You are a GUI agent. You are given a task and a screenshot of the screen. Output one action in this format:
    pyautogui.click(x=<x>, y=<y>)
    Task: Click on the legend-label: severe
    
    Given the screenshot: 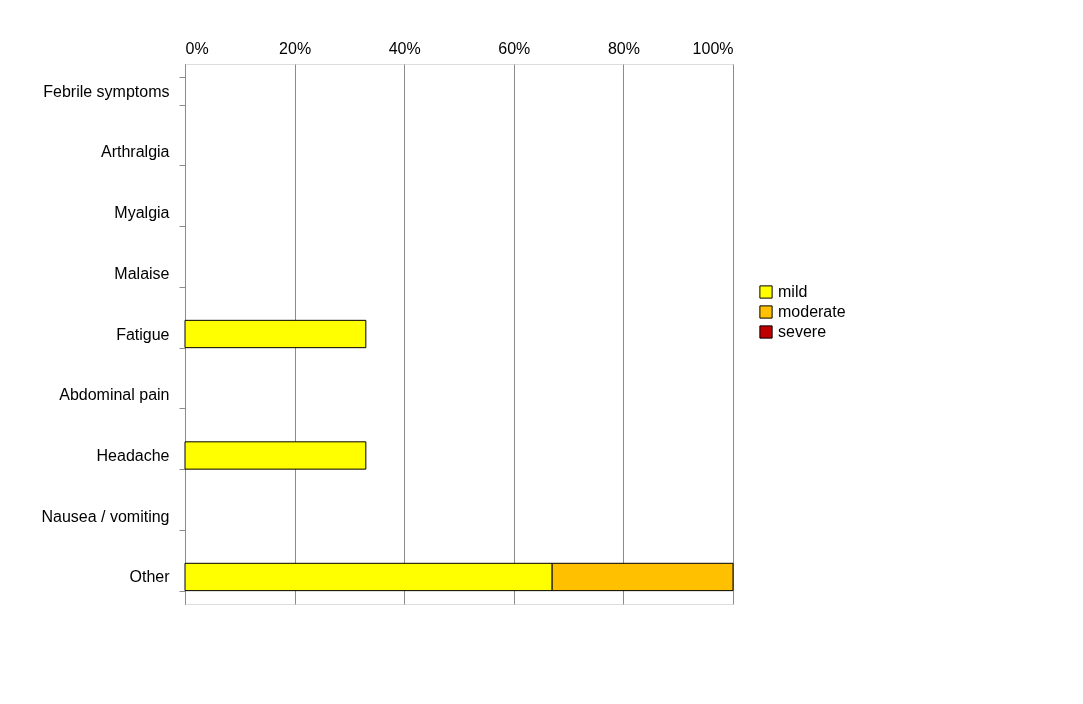 What is the action you would take?
    pyautogui.click(x=802, y=331)
    